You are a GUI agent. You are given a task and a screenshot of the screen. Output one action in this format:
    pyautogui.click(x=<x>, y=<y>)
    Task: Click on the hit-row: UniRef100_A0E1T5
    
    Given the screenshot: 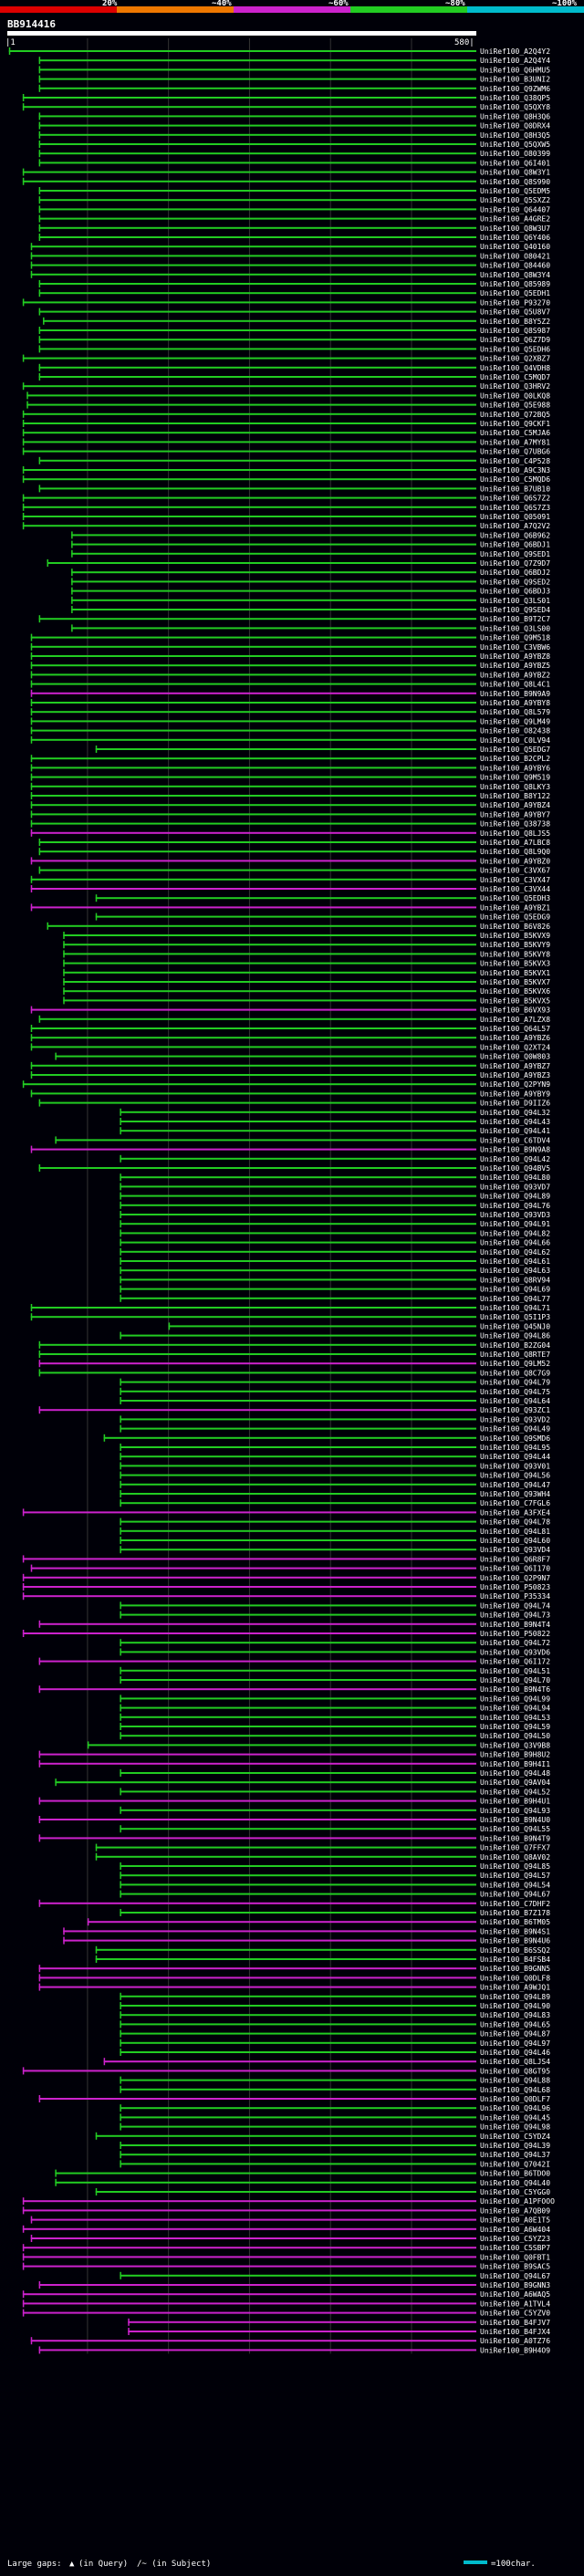 What is the action you would take?
    pyautogui.click(x=290, y=2220)
    